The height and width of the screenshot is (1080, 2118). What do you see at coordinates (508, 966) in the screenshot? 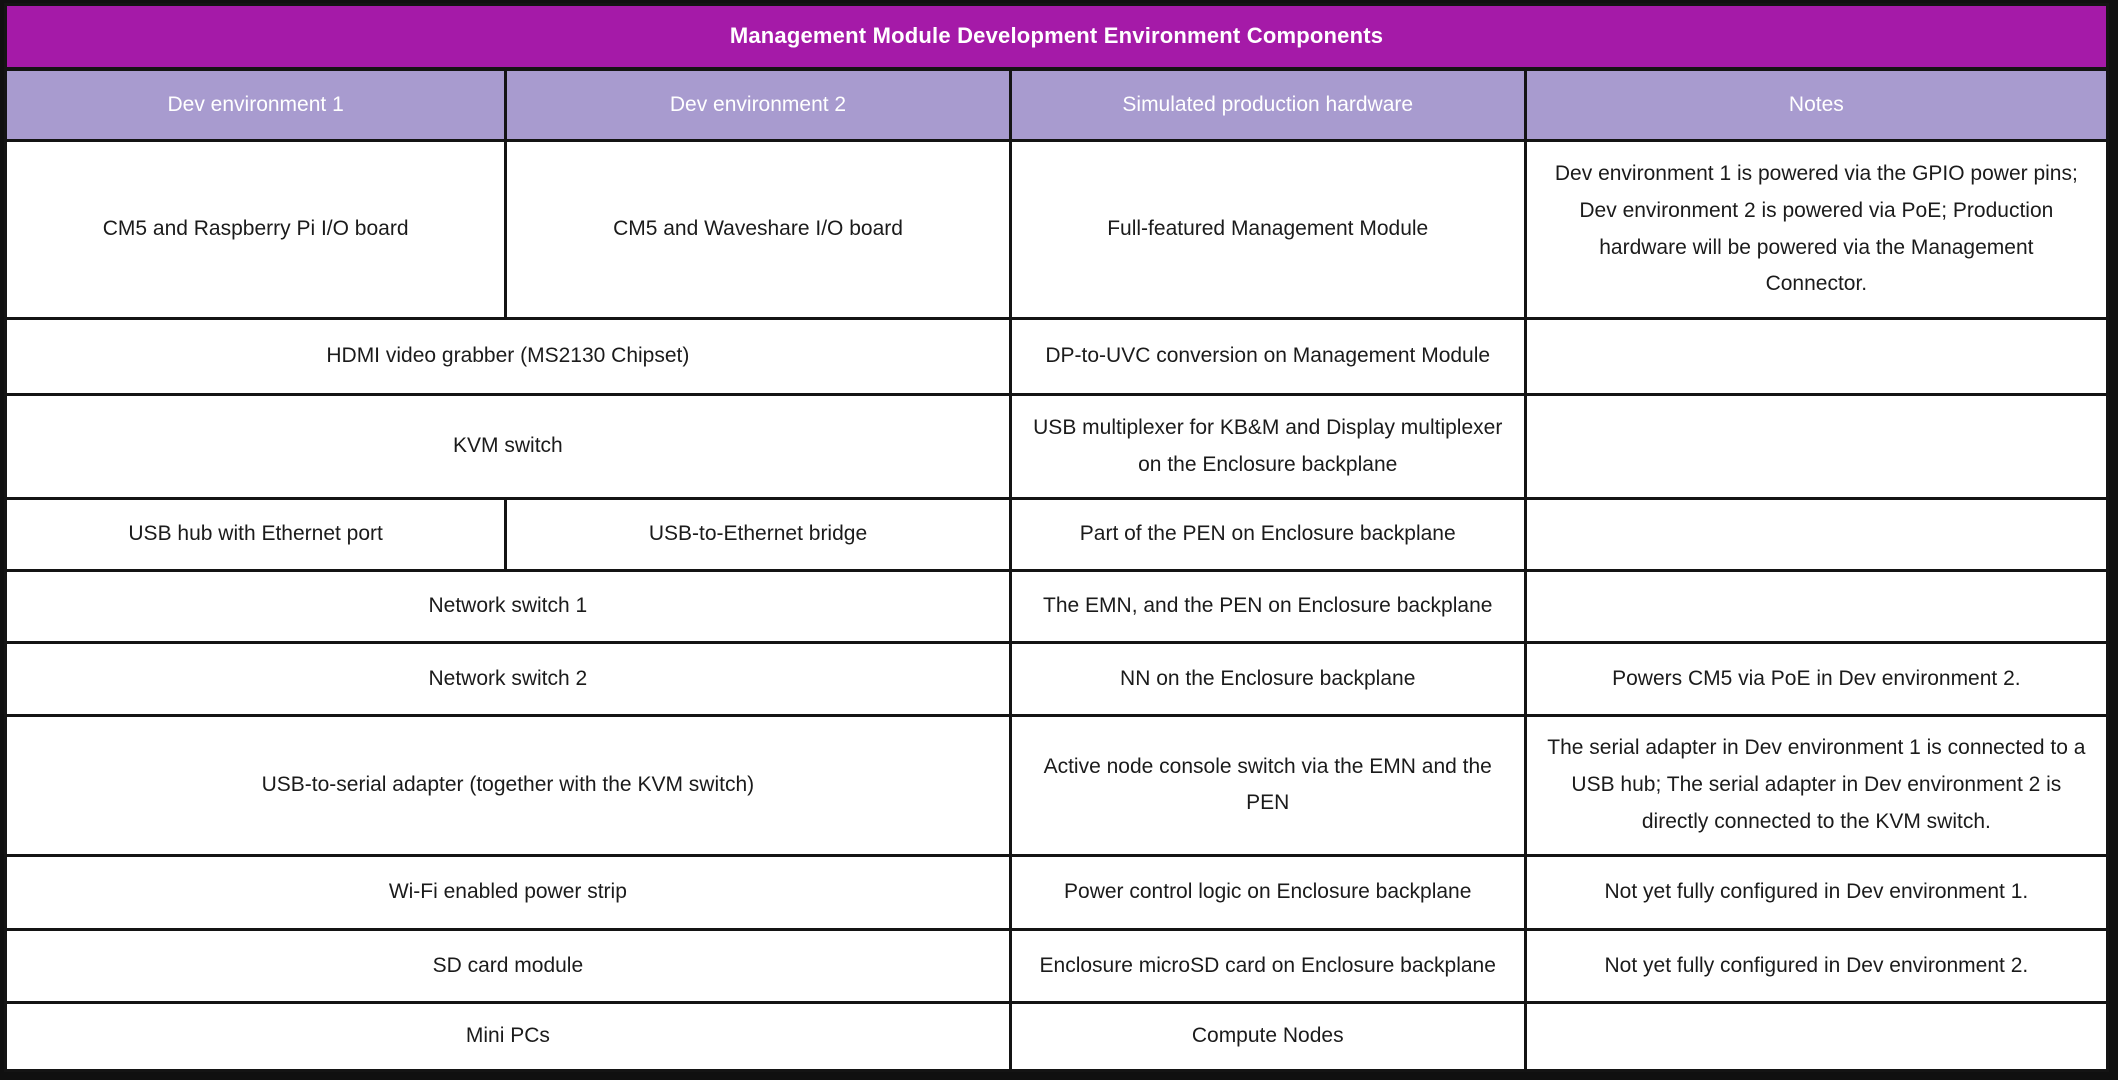
I see `cell-dev-sd-card-module: SD card module` at bounding box center [508, 966].